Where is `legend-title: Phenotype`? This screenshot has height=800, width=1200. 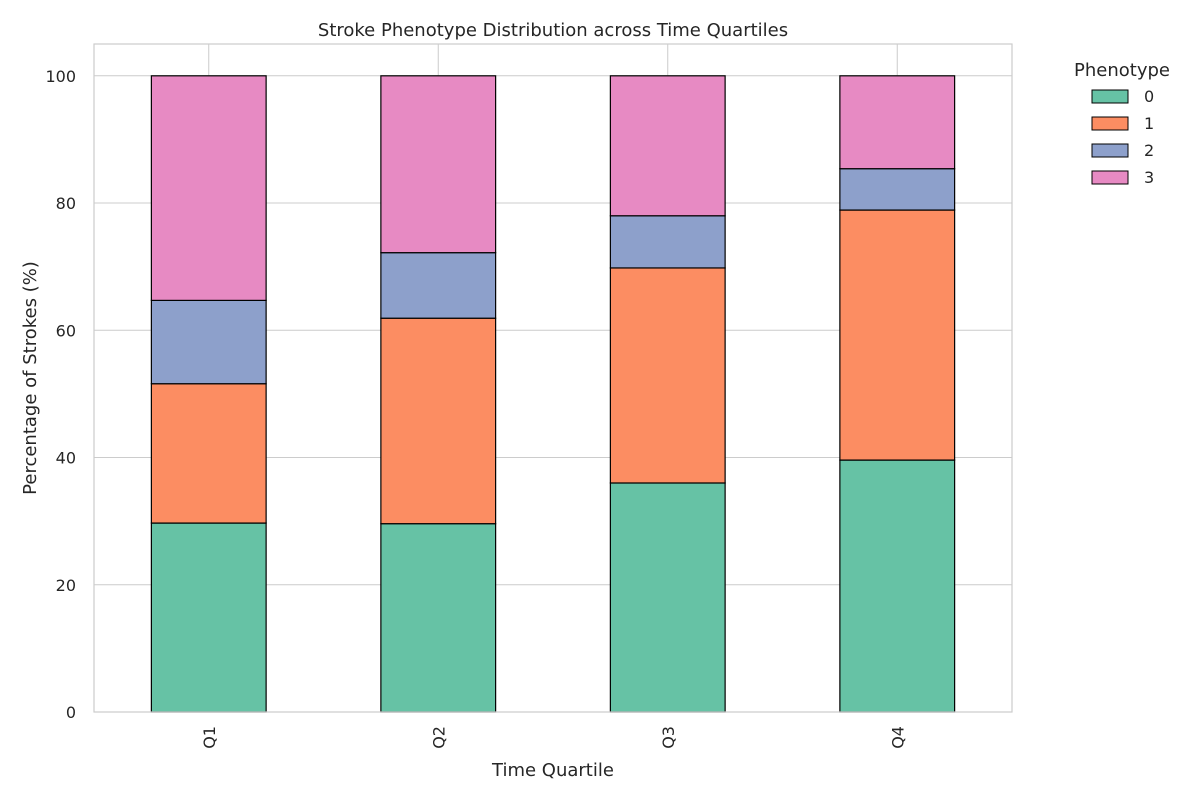
legend-title: Phenotype is located at coordinates (1122, 70).